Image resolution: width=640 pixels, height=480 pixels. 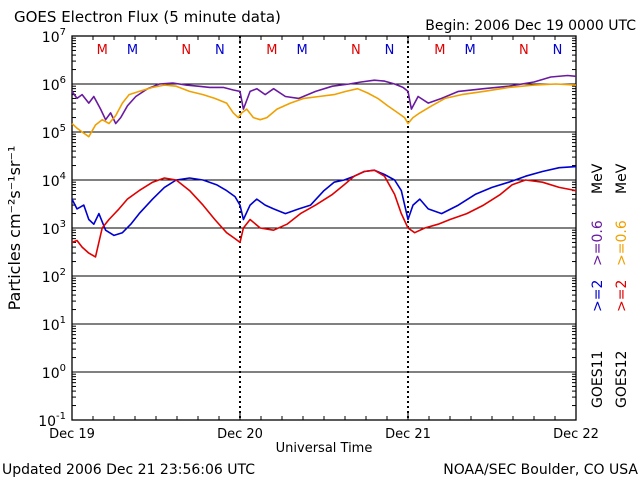 I want to click on y-tick-label: 10⁷, so click(x=54, y=36).